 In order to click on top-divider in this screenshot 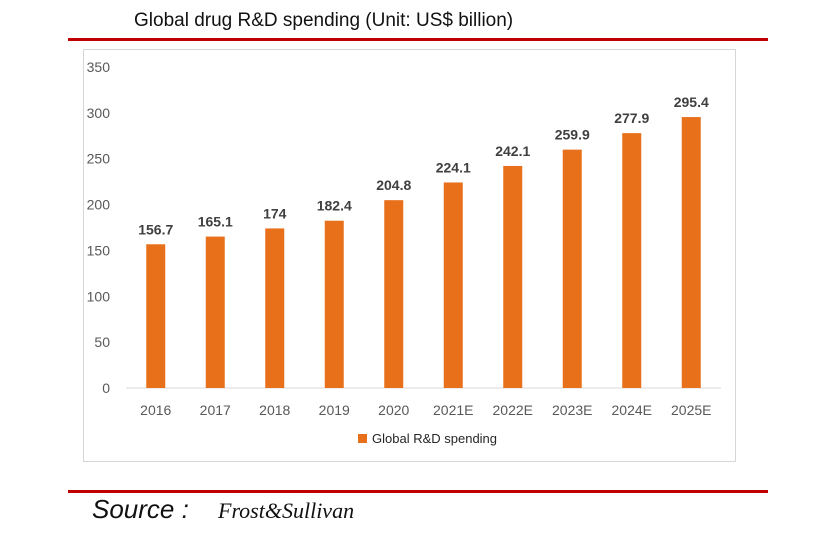, I will do `click(418, 39)`.